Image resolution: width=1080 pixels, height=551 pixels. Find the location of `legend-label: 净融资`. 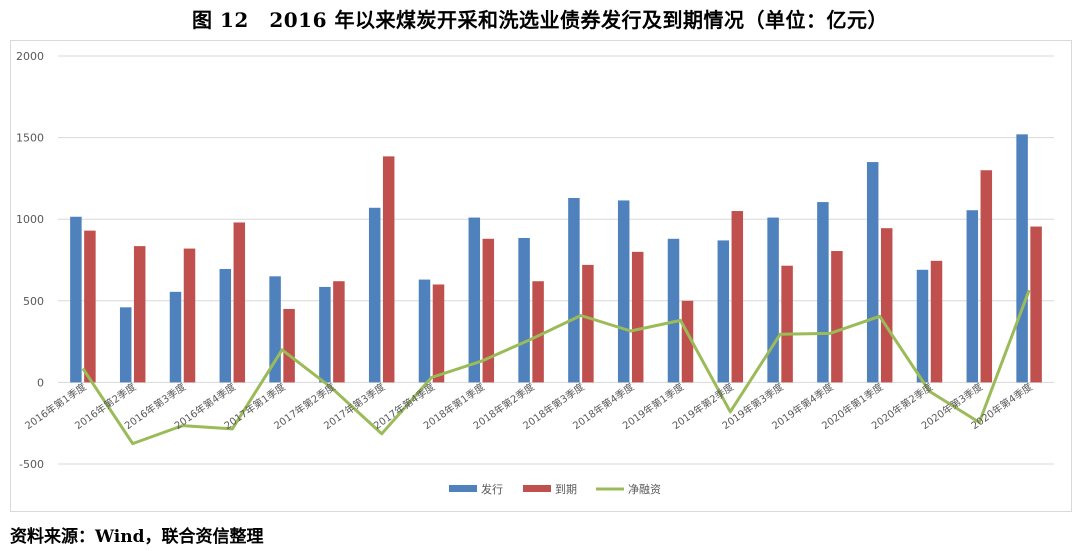

legend-label: 净融资 is located at coordinates (644, 489).